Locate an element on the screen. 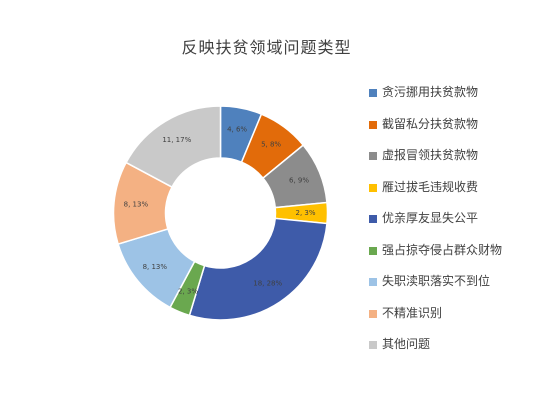 This screenshot has width=533, height=400. slice-data-label: 6, 9% is located at coordinates (299, 181).